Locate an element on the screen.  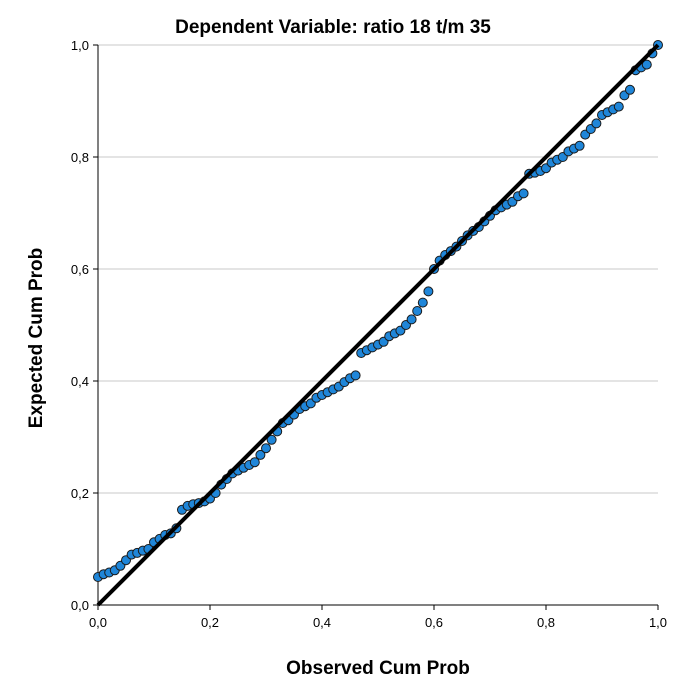
x-tick-label: 0,0 is located at coordinates (98, 622).